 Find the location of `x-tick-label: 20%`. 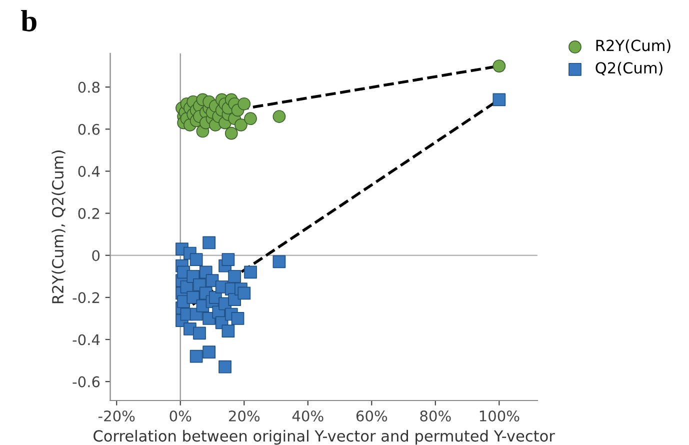

x-tick-label: 20% is located at coordinates (244, 416).